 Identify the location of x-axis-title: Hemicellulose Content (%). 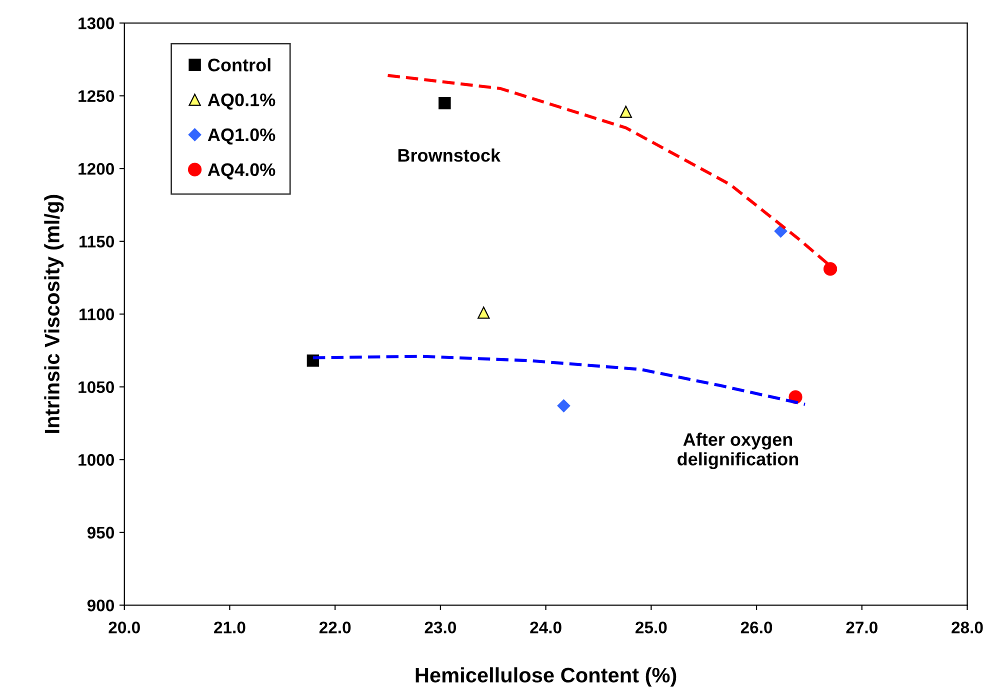
(546, 677).